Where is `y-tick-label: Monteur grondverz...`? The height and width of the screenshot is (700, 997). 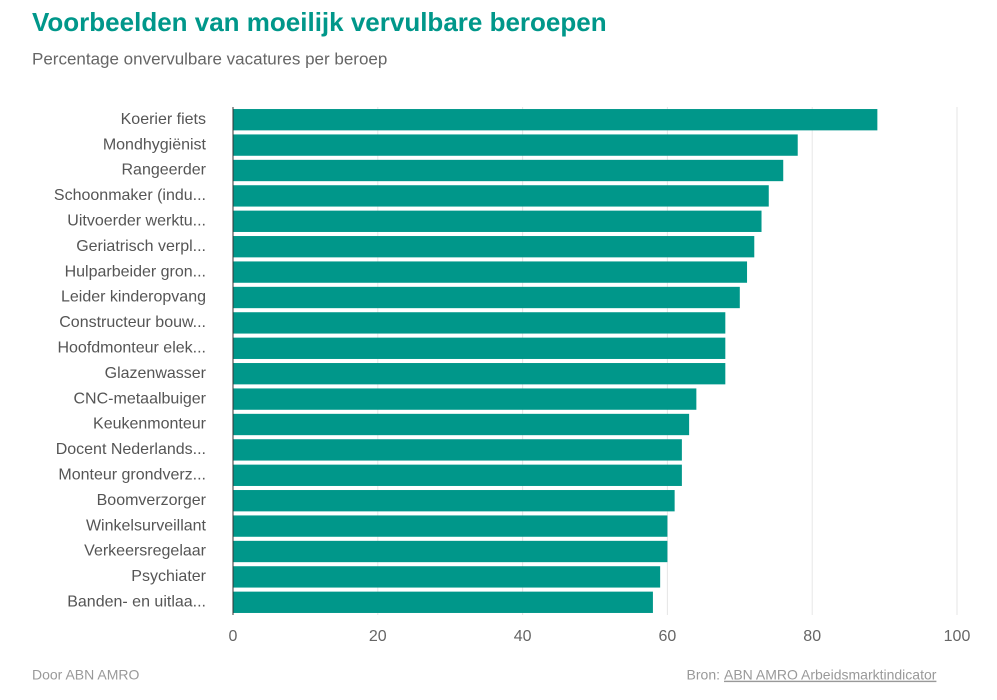 y-tick-label: Monteur grondverz... is located at coordinates (132, 475).